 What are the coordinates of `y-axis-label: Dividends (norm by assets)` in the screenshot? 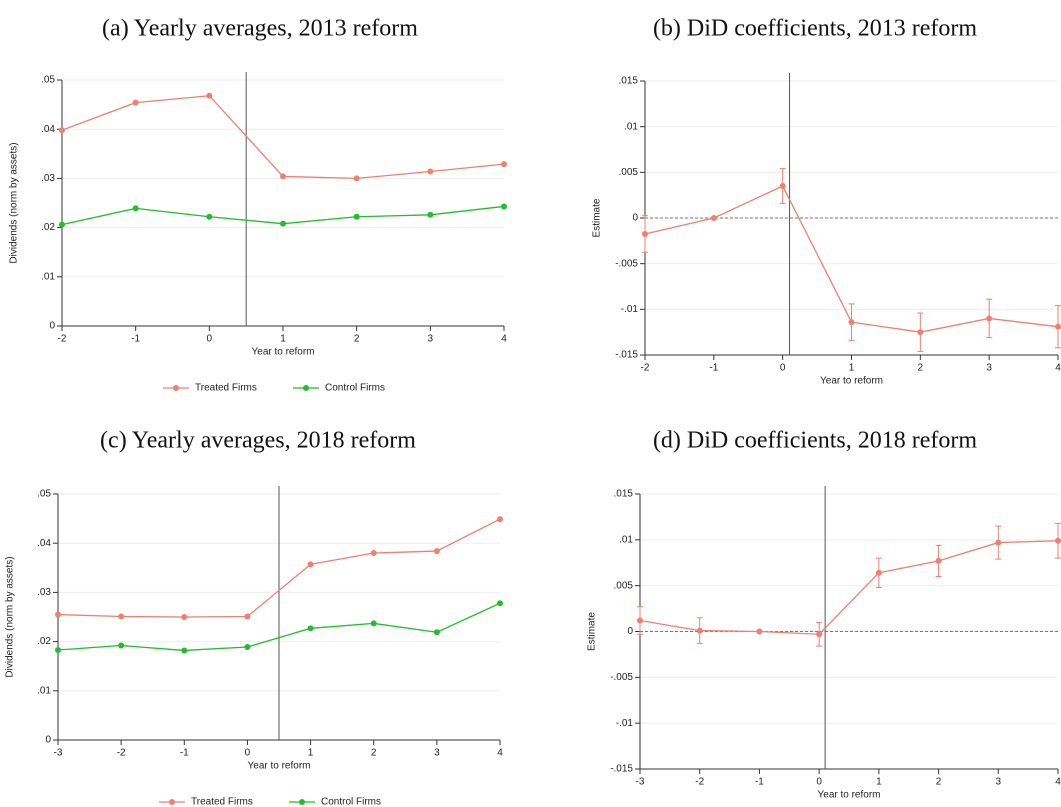 It's located at (10, 616).